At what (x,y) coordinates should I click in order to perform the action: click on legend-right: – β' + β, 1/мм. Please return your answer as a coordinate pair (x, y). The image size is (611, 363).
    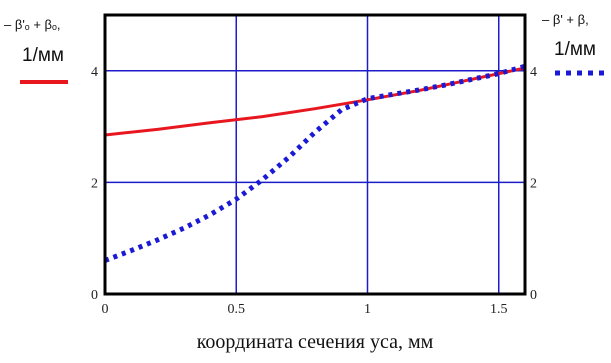
    Looking at the image, I should click on (573, 44).